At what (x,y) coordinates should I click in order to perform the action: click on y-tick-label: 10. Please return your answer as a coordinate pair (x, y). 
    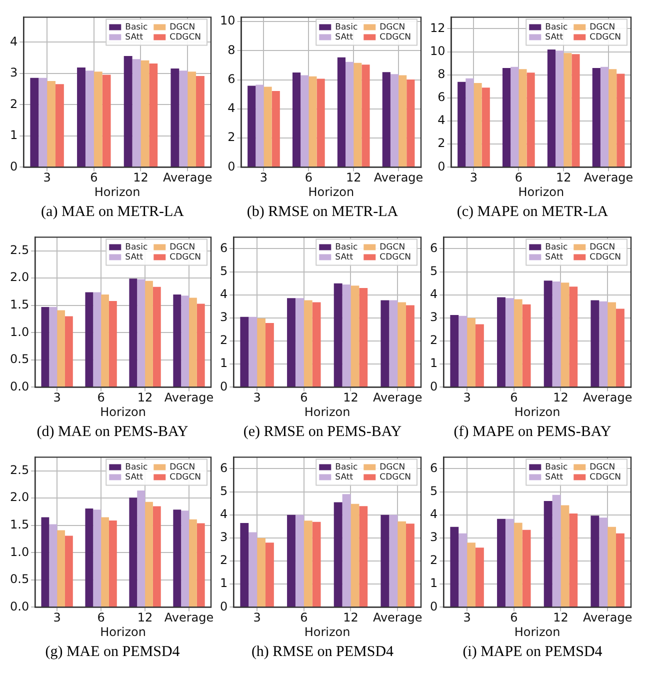
    Looking at the image, I should click on (228, 21).